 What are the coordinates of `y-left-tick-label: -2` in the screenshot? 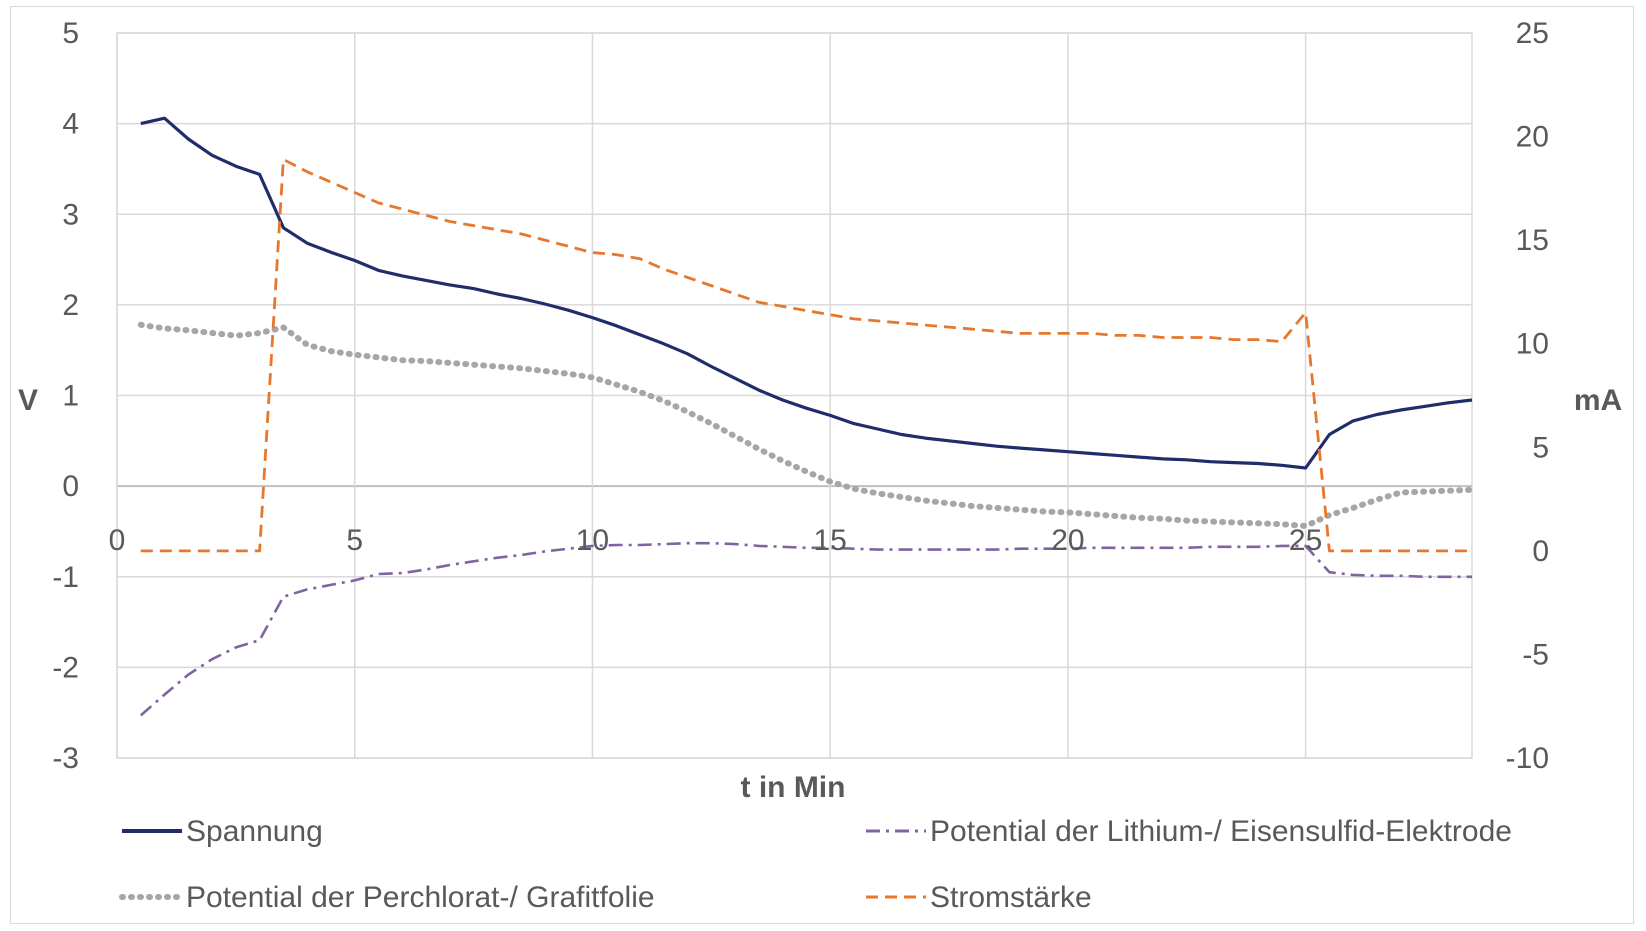 It's located at (65, 667).